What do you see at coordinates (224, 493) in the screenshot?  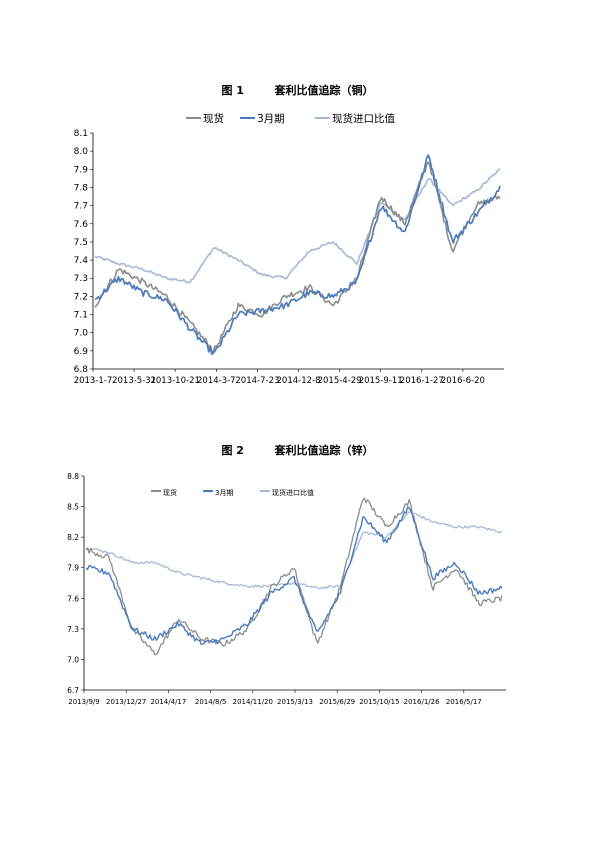 I see `chart2-legend-label: 3月期` at bounding box center [224, 493].